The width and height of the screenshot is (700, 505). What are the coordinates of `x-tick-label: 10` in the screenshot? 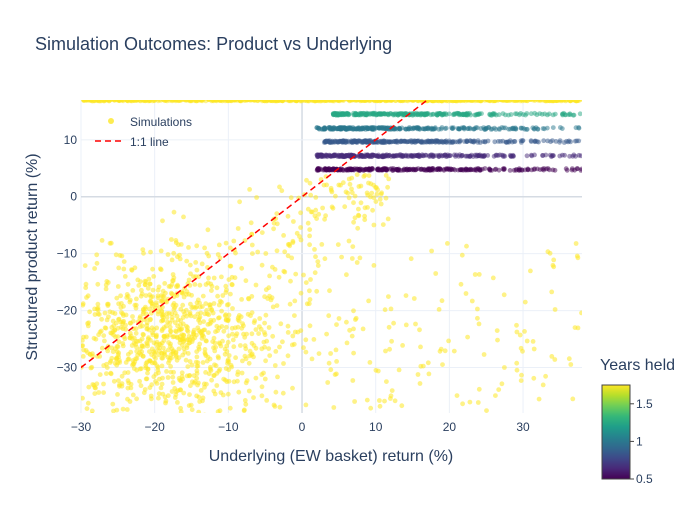 It's located at (376, 427).